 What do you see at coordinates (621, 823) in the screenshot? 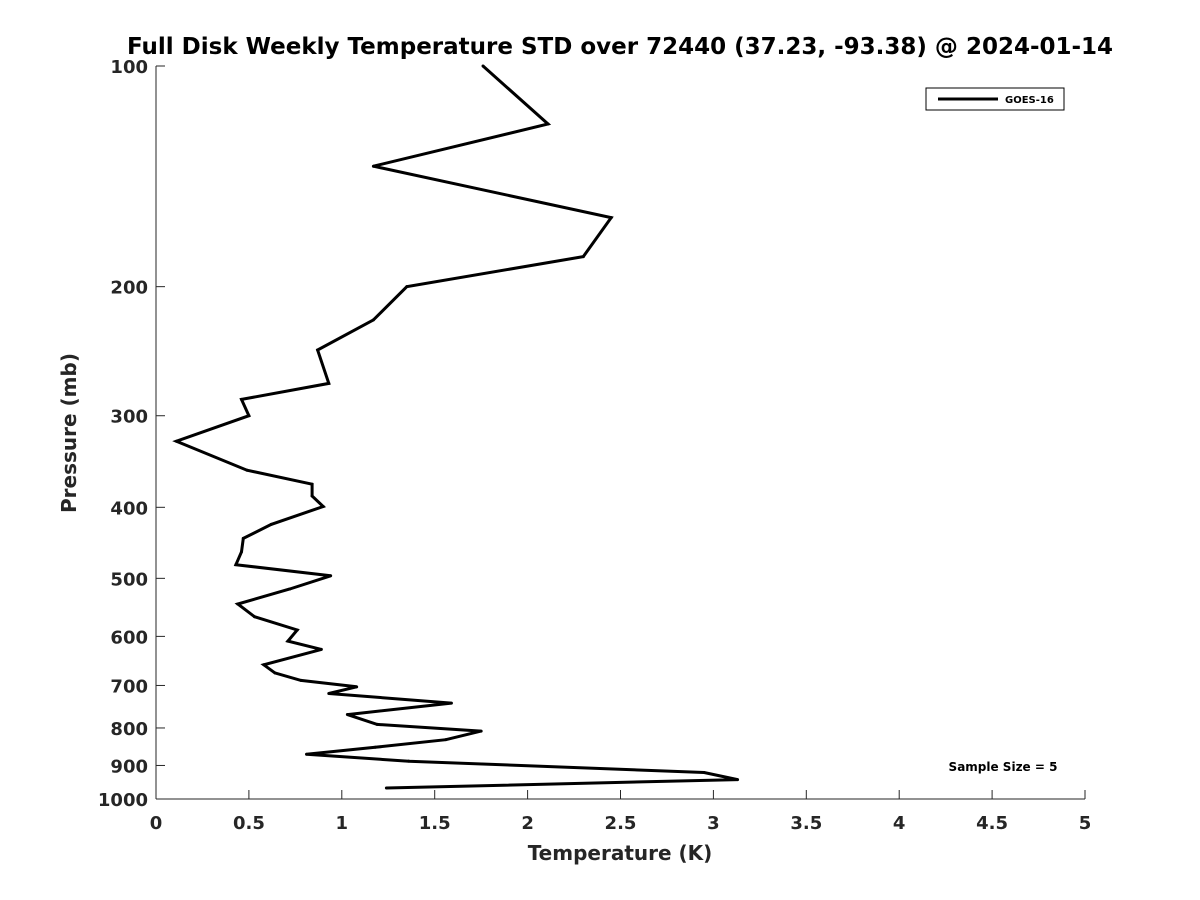
I see `x-tick-label: 2.5` at bounding box center [621, 823].